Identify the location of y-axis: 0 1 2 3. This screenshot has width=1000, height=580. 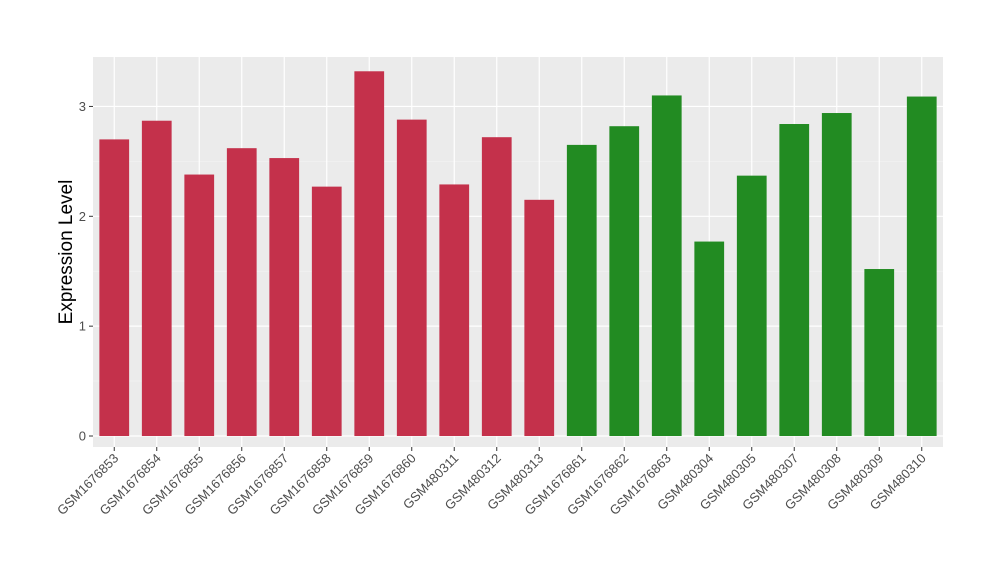
(86, 271).